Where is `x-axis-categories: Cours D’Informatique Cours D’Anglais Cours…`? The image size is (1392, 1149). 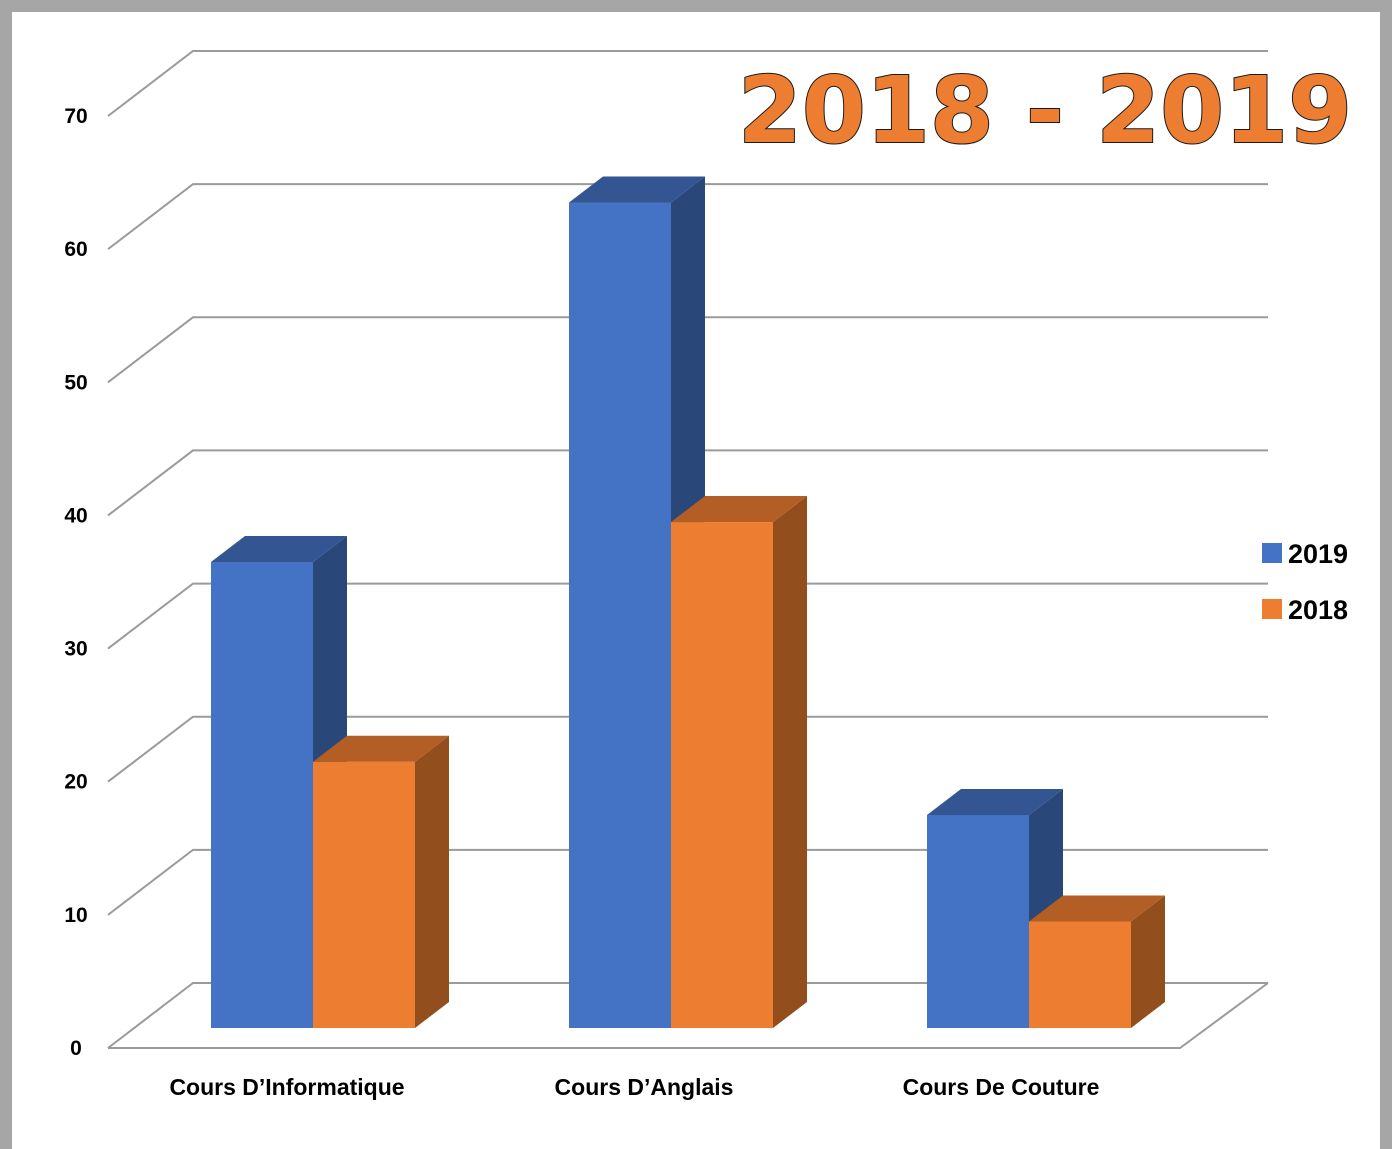
x-axis-categories: Cours D’Informatique Cours D’Anglais Cours… is located at coordinates (634, 1087).